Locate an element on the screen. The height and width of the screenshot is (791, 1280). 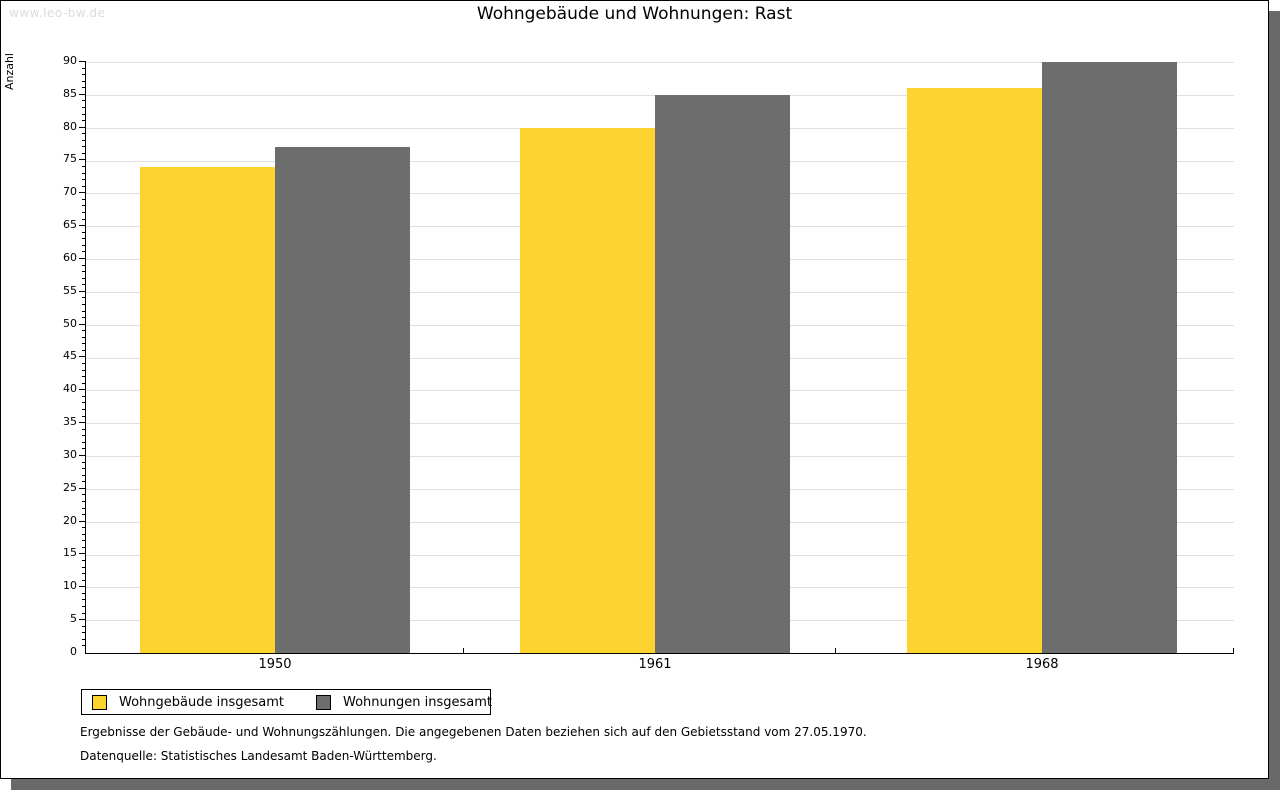
legend-label-wohnungen: Wohnungen insgesamt is located at coordinates (417, 702).